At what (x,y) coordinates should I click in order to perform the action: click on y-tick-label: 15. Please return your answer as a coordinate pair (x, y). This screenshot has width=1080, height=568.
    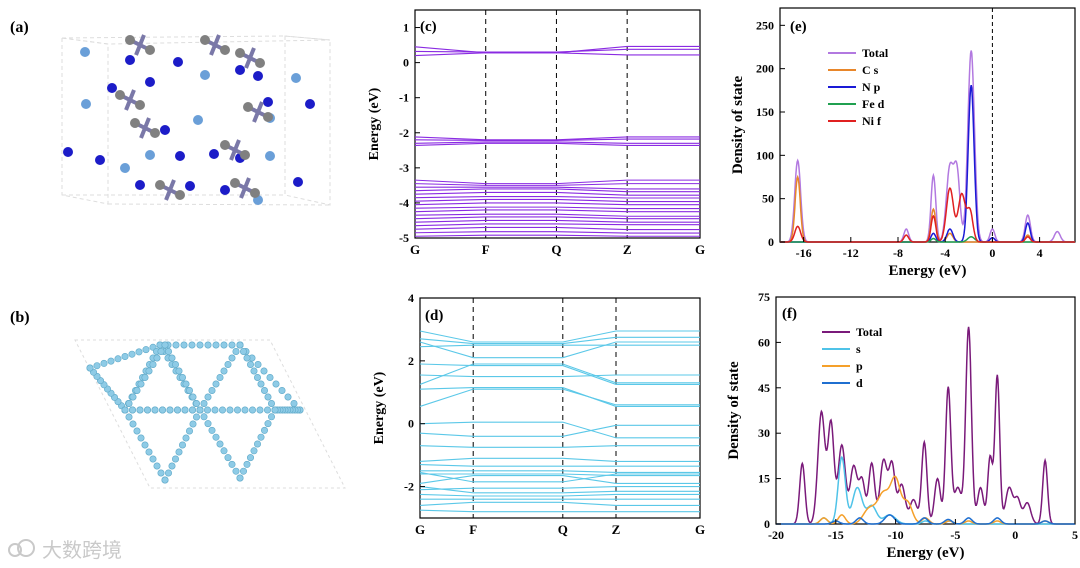
    Looking at the image, I should click on (764, 479).